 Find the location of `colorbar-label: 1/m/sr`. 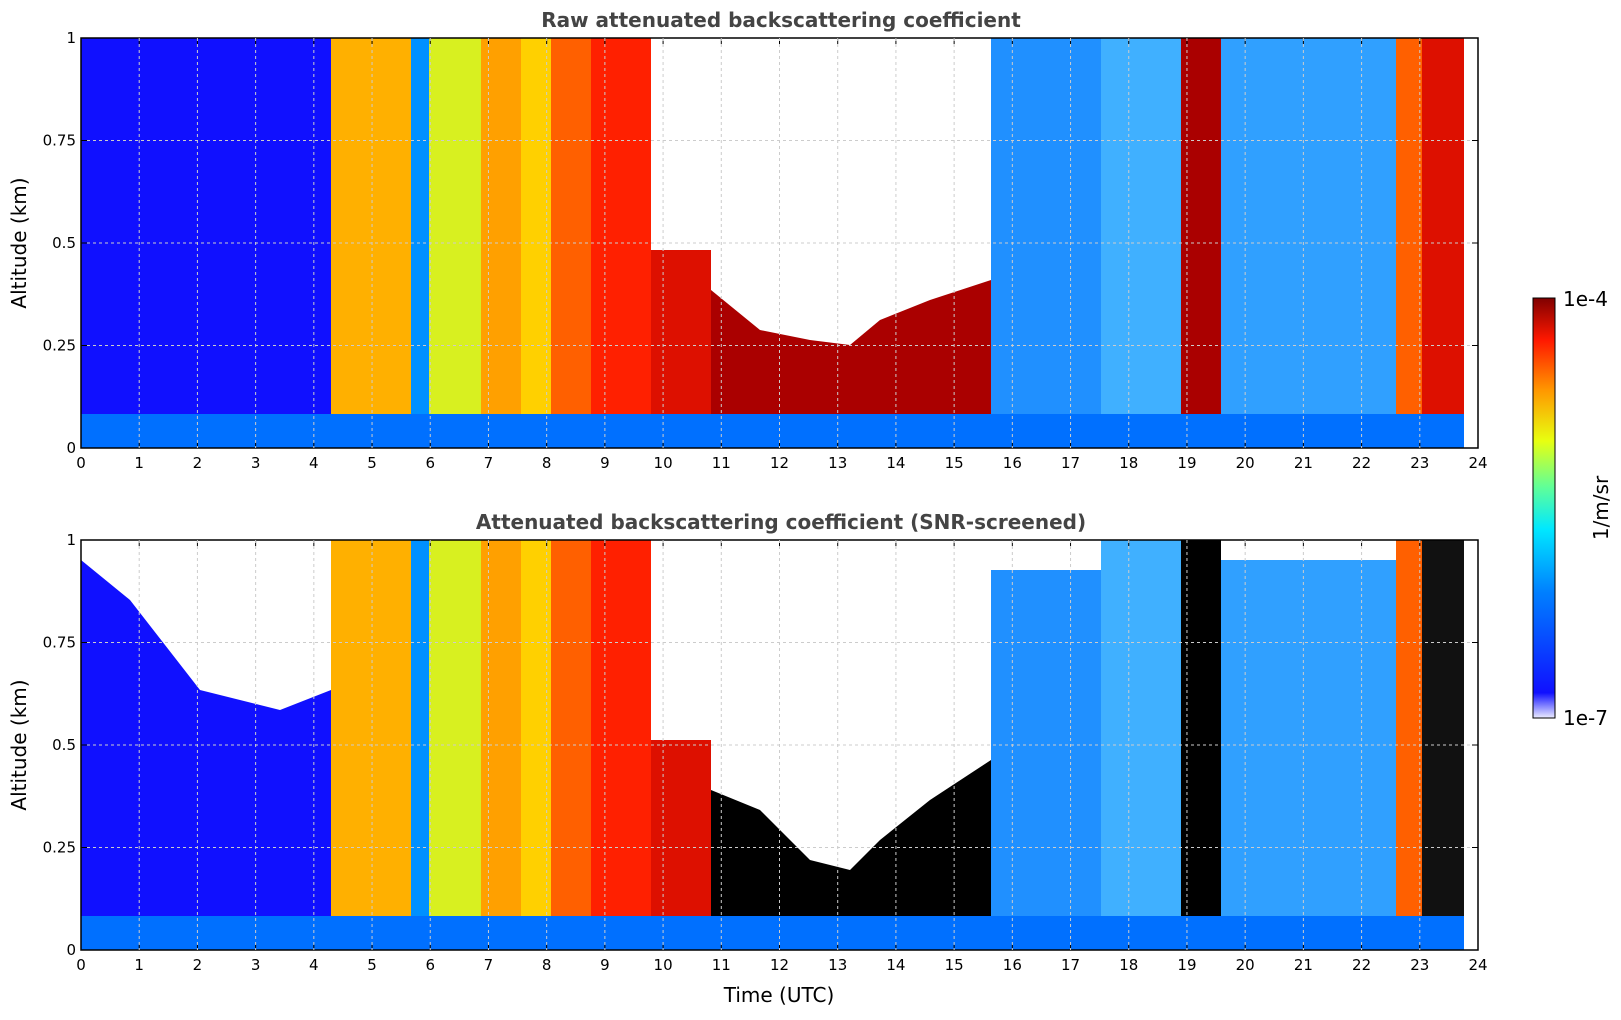

colorbar-label: 1/m/sr is located at coordinates (1601, 507).